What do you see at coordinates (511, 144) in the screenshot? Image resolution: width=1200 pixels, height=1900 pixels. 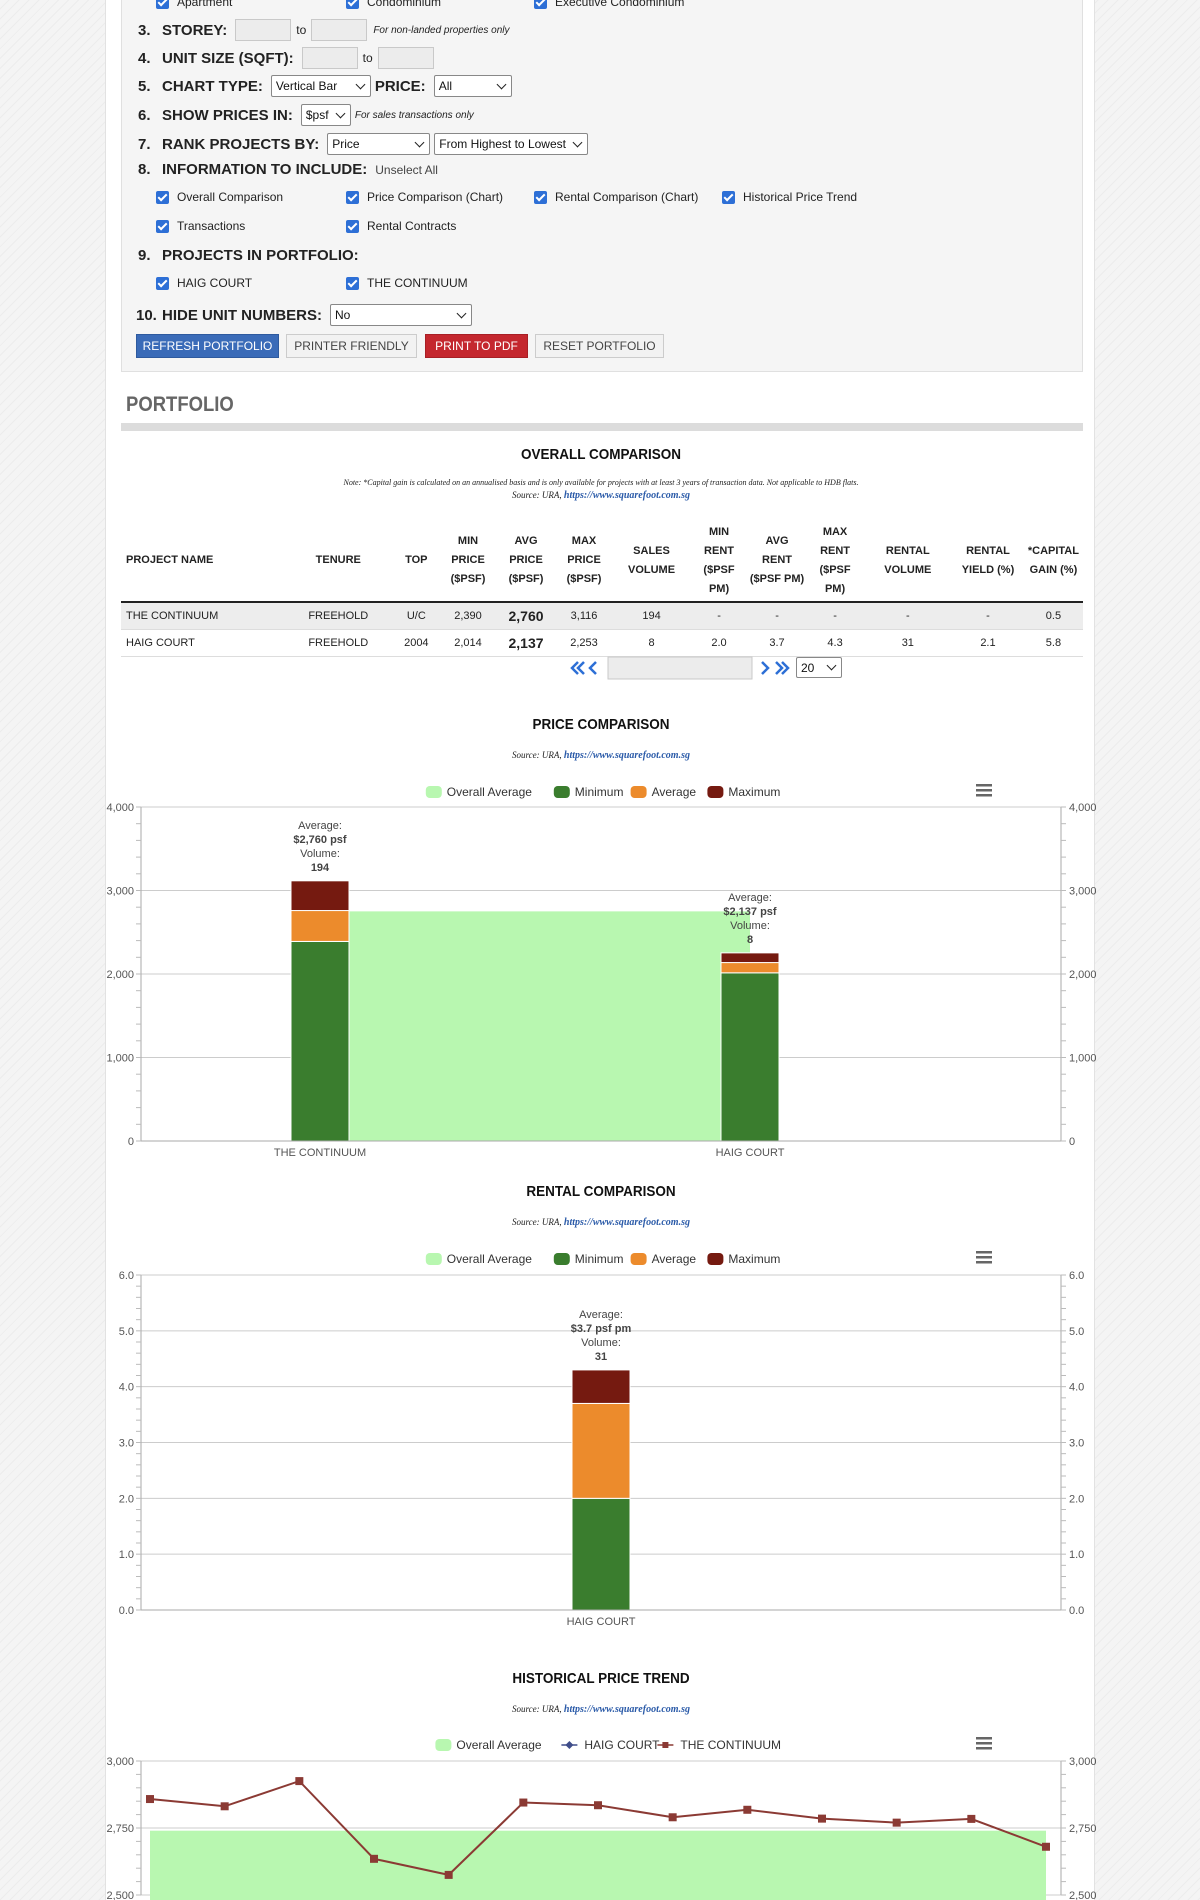 I see `rank-order-select: From Highest to Lowest` at bounding box center [511, 144].